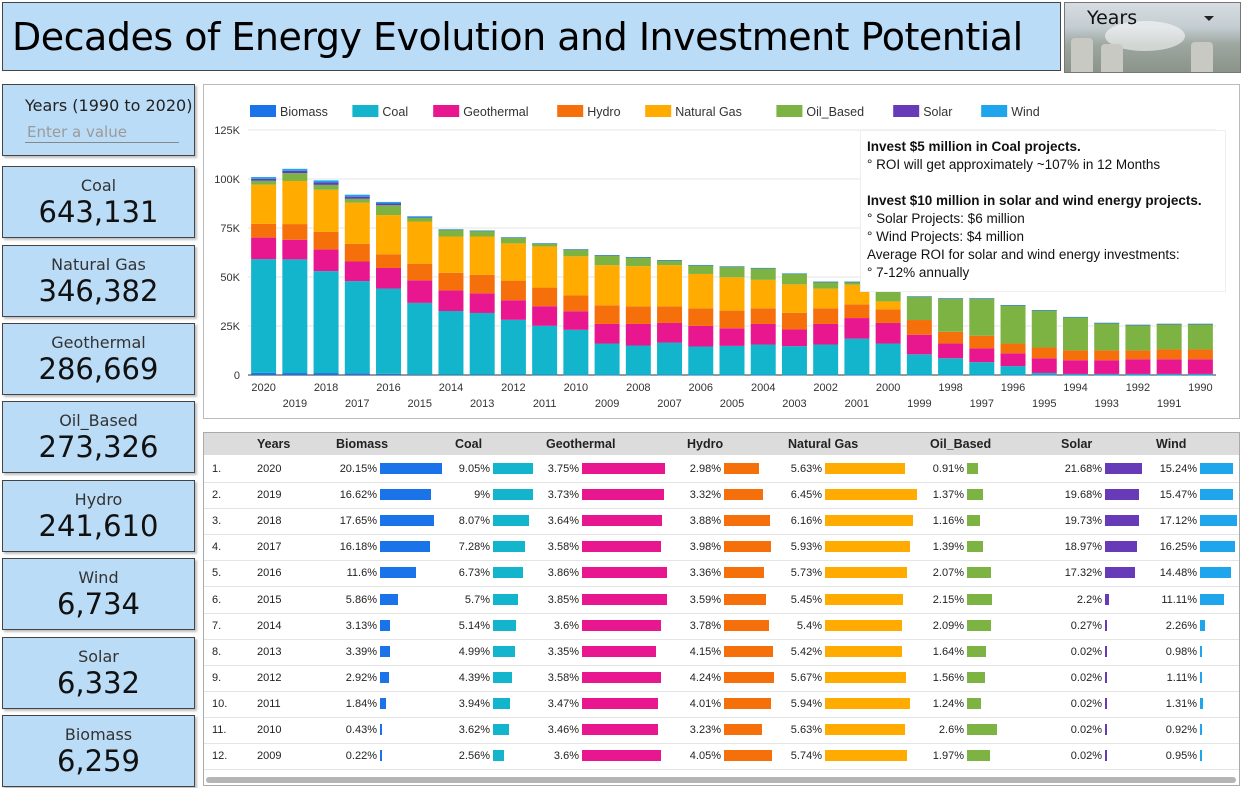  I want to click on column-header: Years, so click(274, 444).